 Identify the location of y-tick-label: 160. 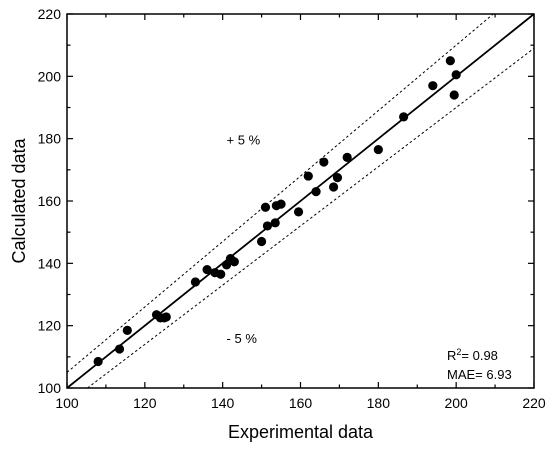
(50, 201).